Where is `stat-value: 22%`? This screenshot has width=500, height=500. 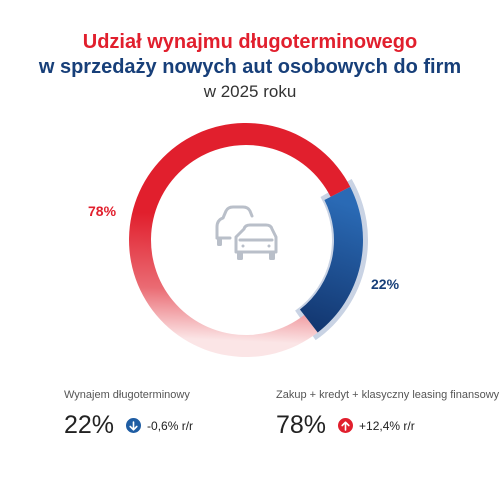 stat-value: 22% is located at coordinates (89, 425).